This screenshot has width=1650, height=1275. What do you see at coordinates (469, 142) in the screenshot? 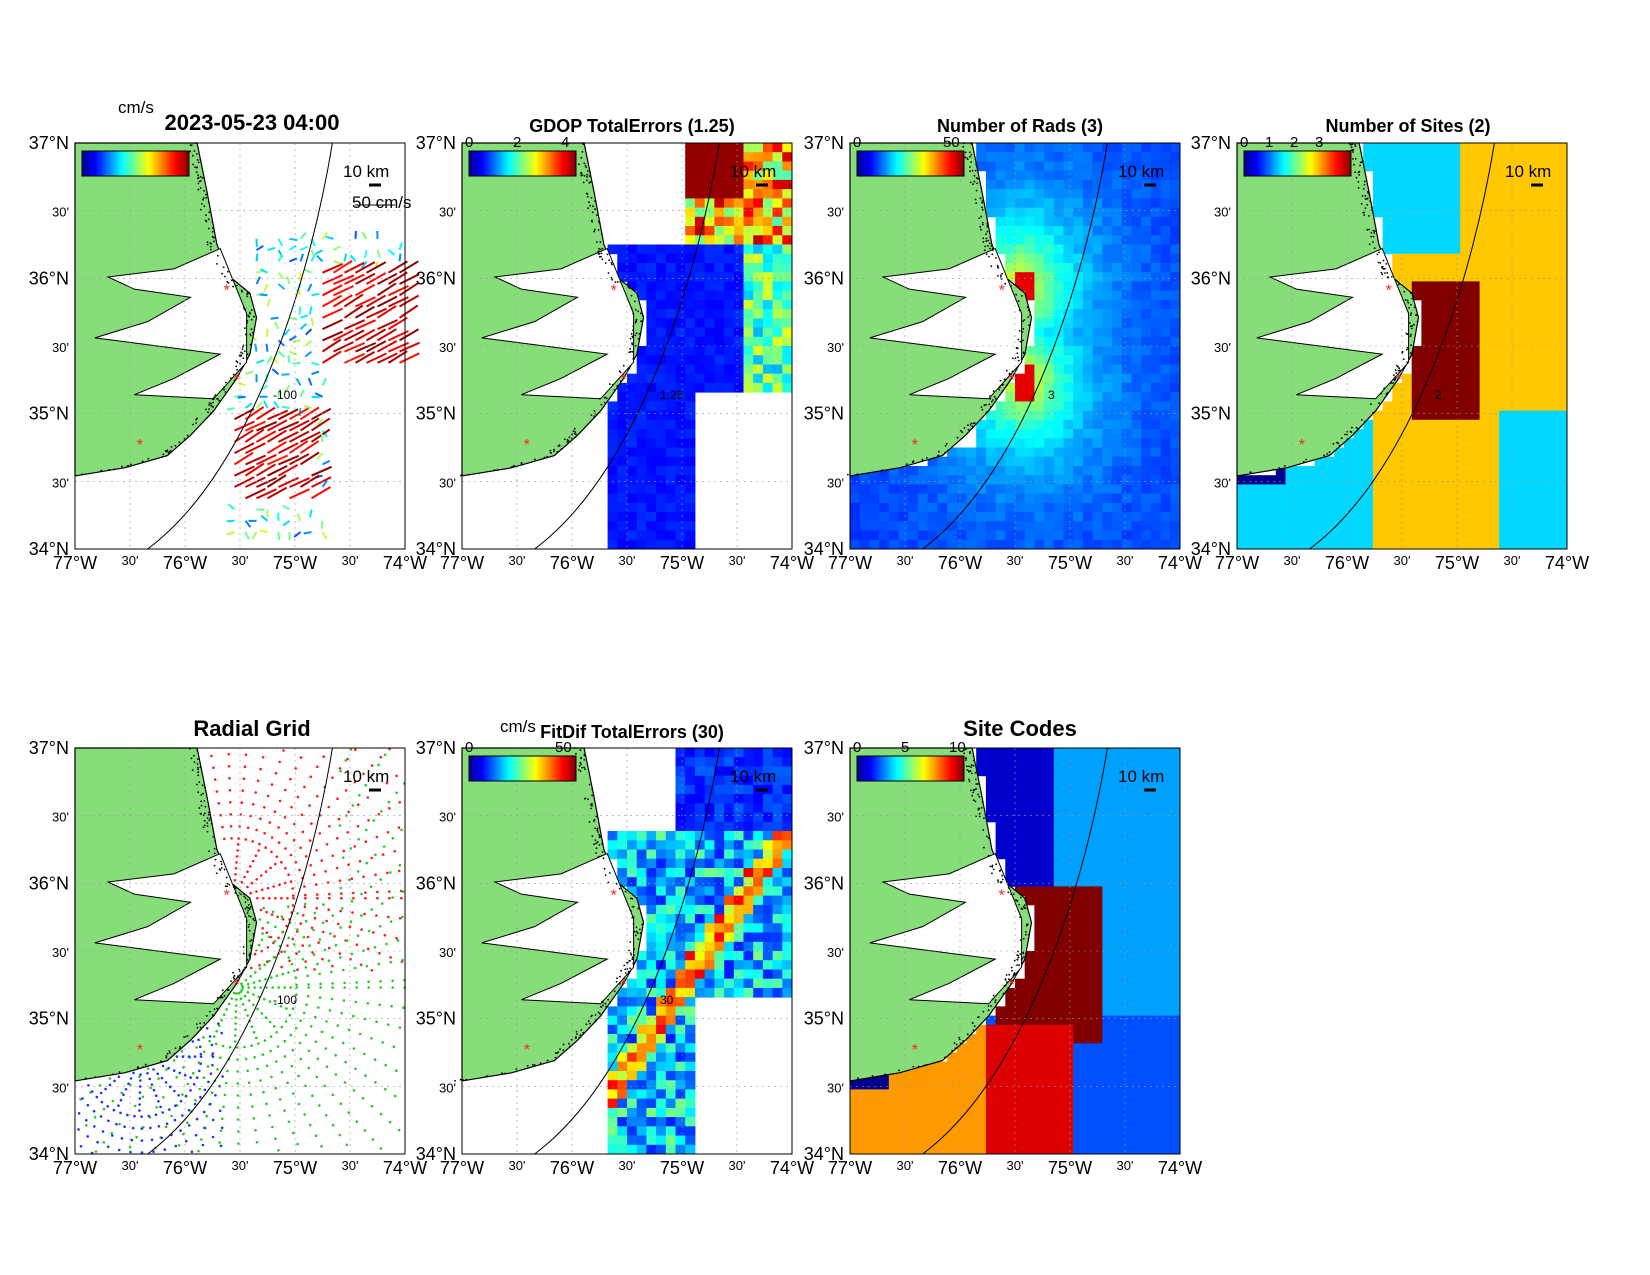
I see `colorbar-tick-label: 0` at bounding box center [469, 142].